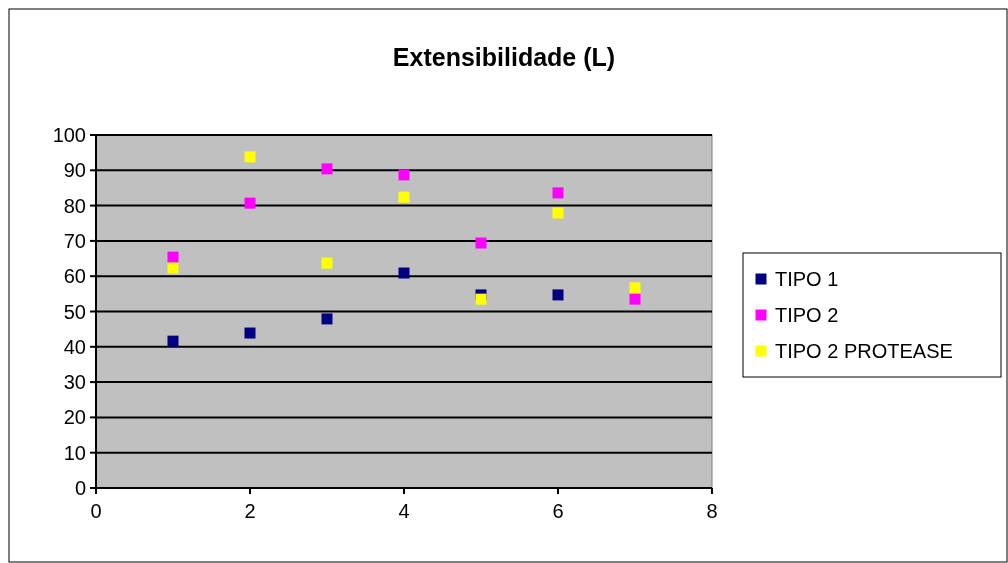  I want to click on y-tick-label: 50, so click(74, 311).